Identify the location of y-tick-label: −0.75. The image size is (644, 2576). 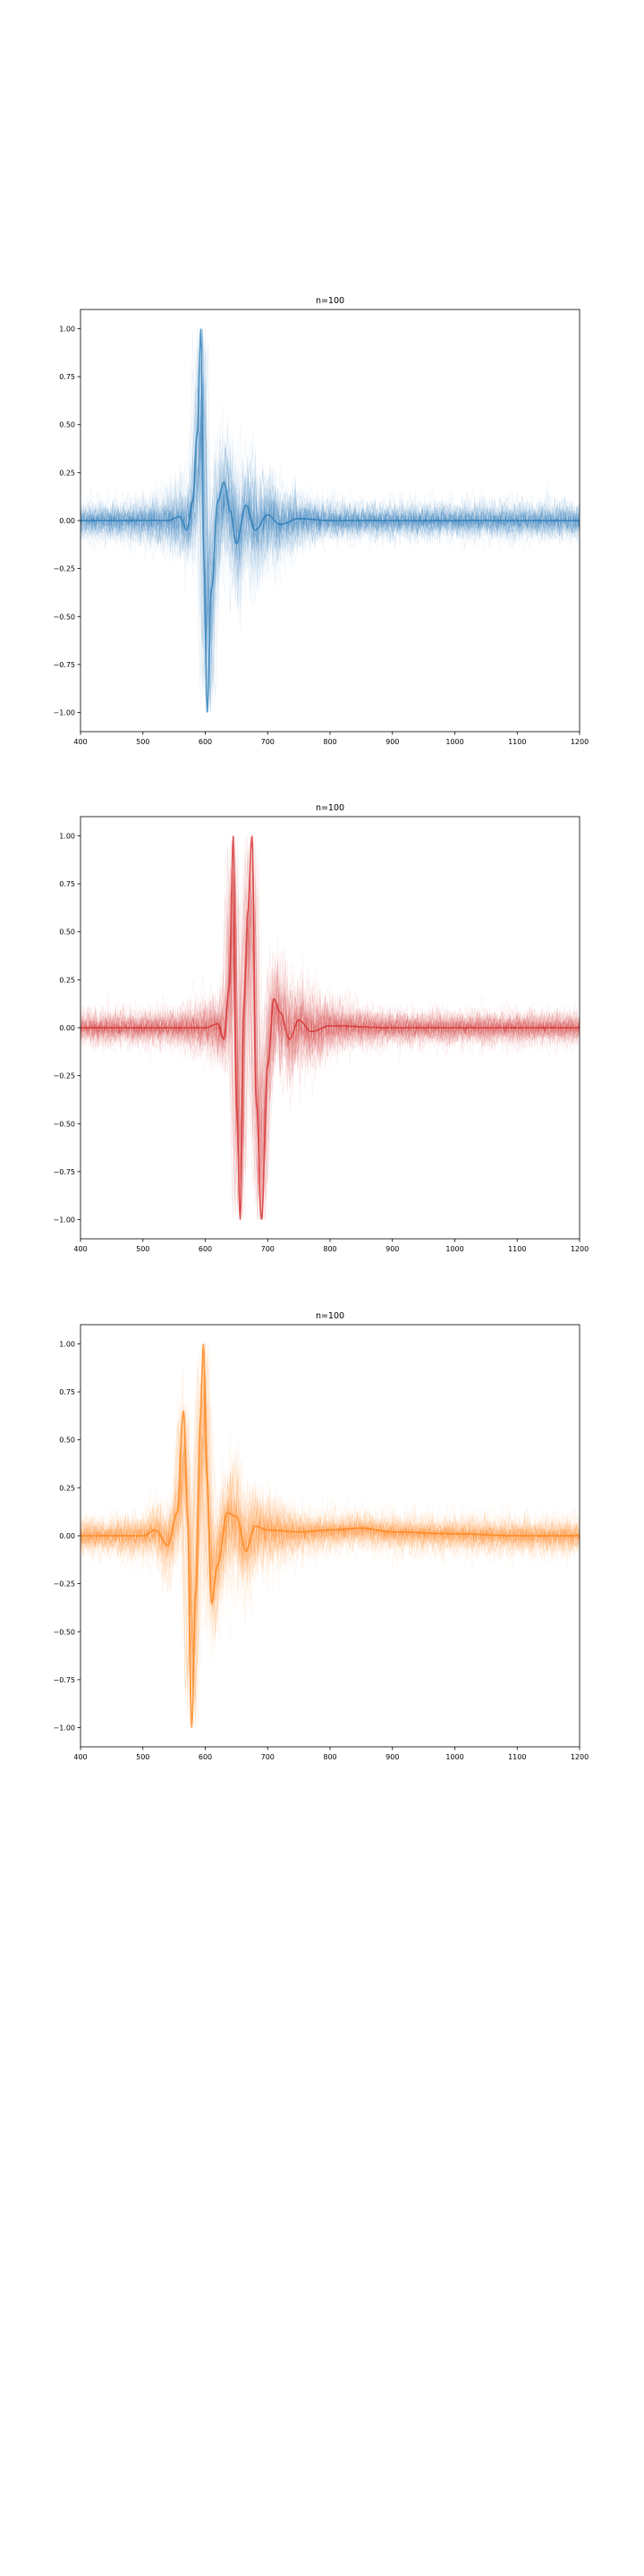
(64, 665).